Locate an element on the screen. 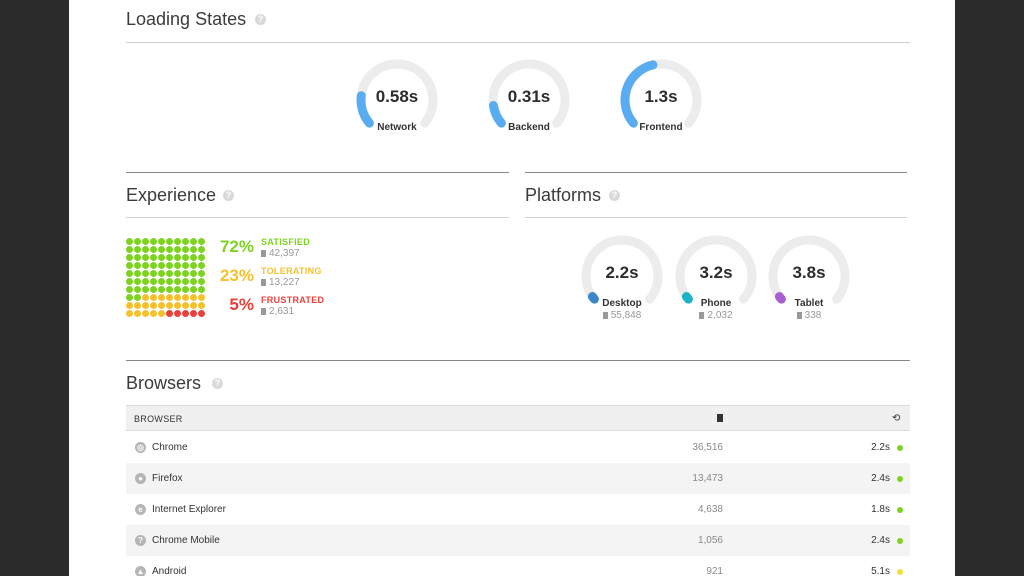  browser-name: Internet Explorer is located at coordinates (189, 509).